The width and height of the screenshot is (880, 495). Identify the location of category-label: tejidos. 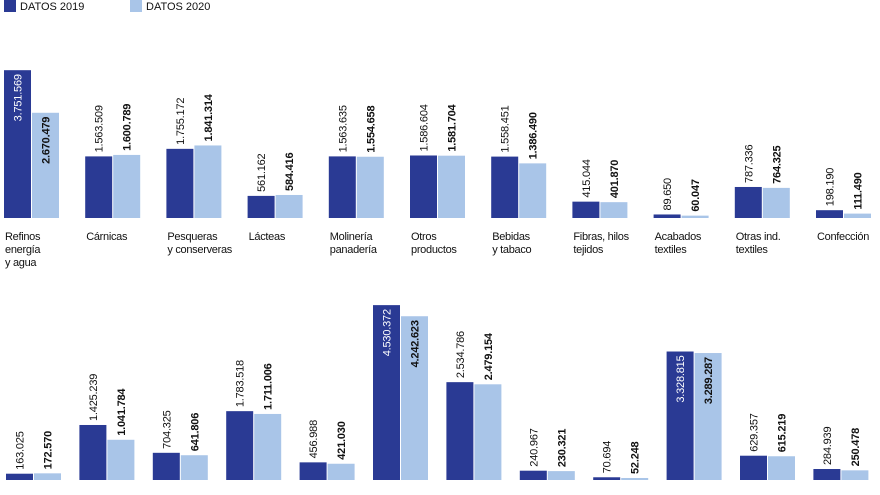
(588, 250).